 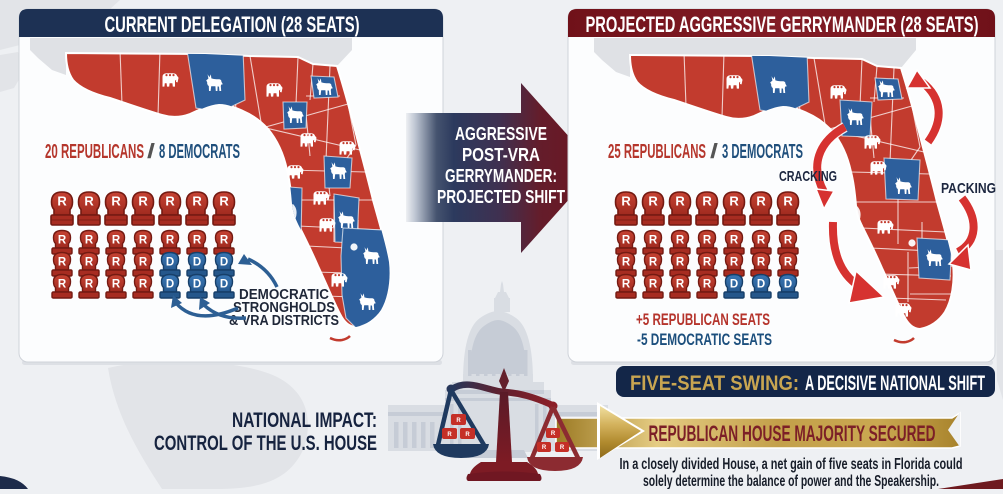 I want to click on svg-text: GERRYMANDER:, so click(x=501, y=176).